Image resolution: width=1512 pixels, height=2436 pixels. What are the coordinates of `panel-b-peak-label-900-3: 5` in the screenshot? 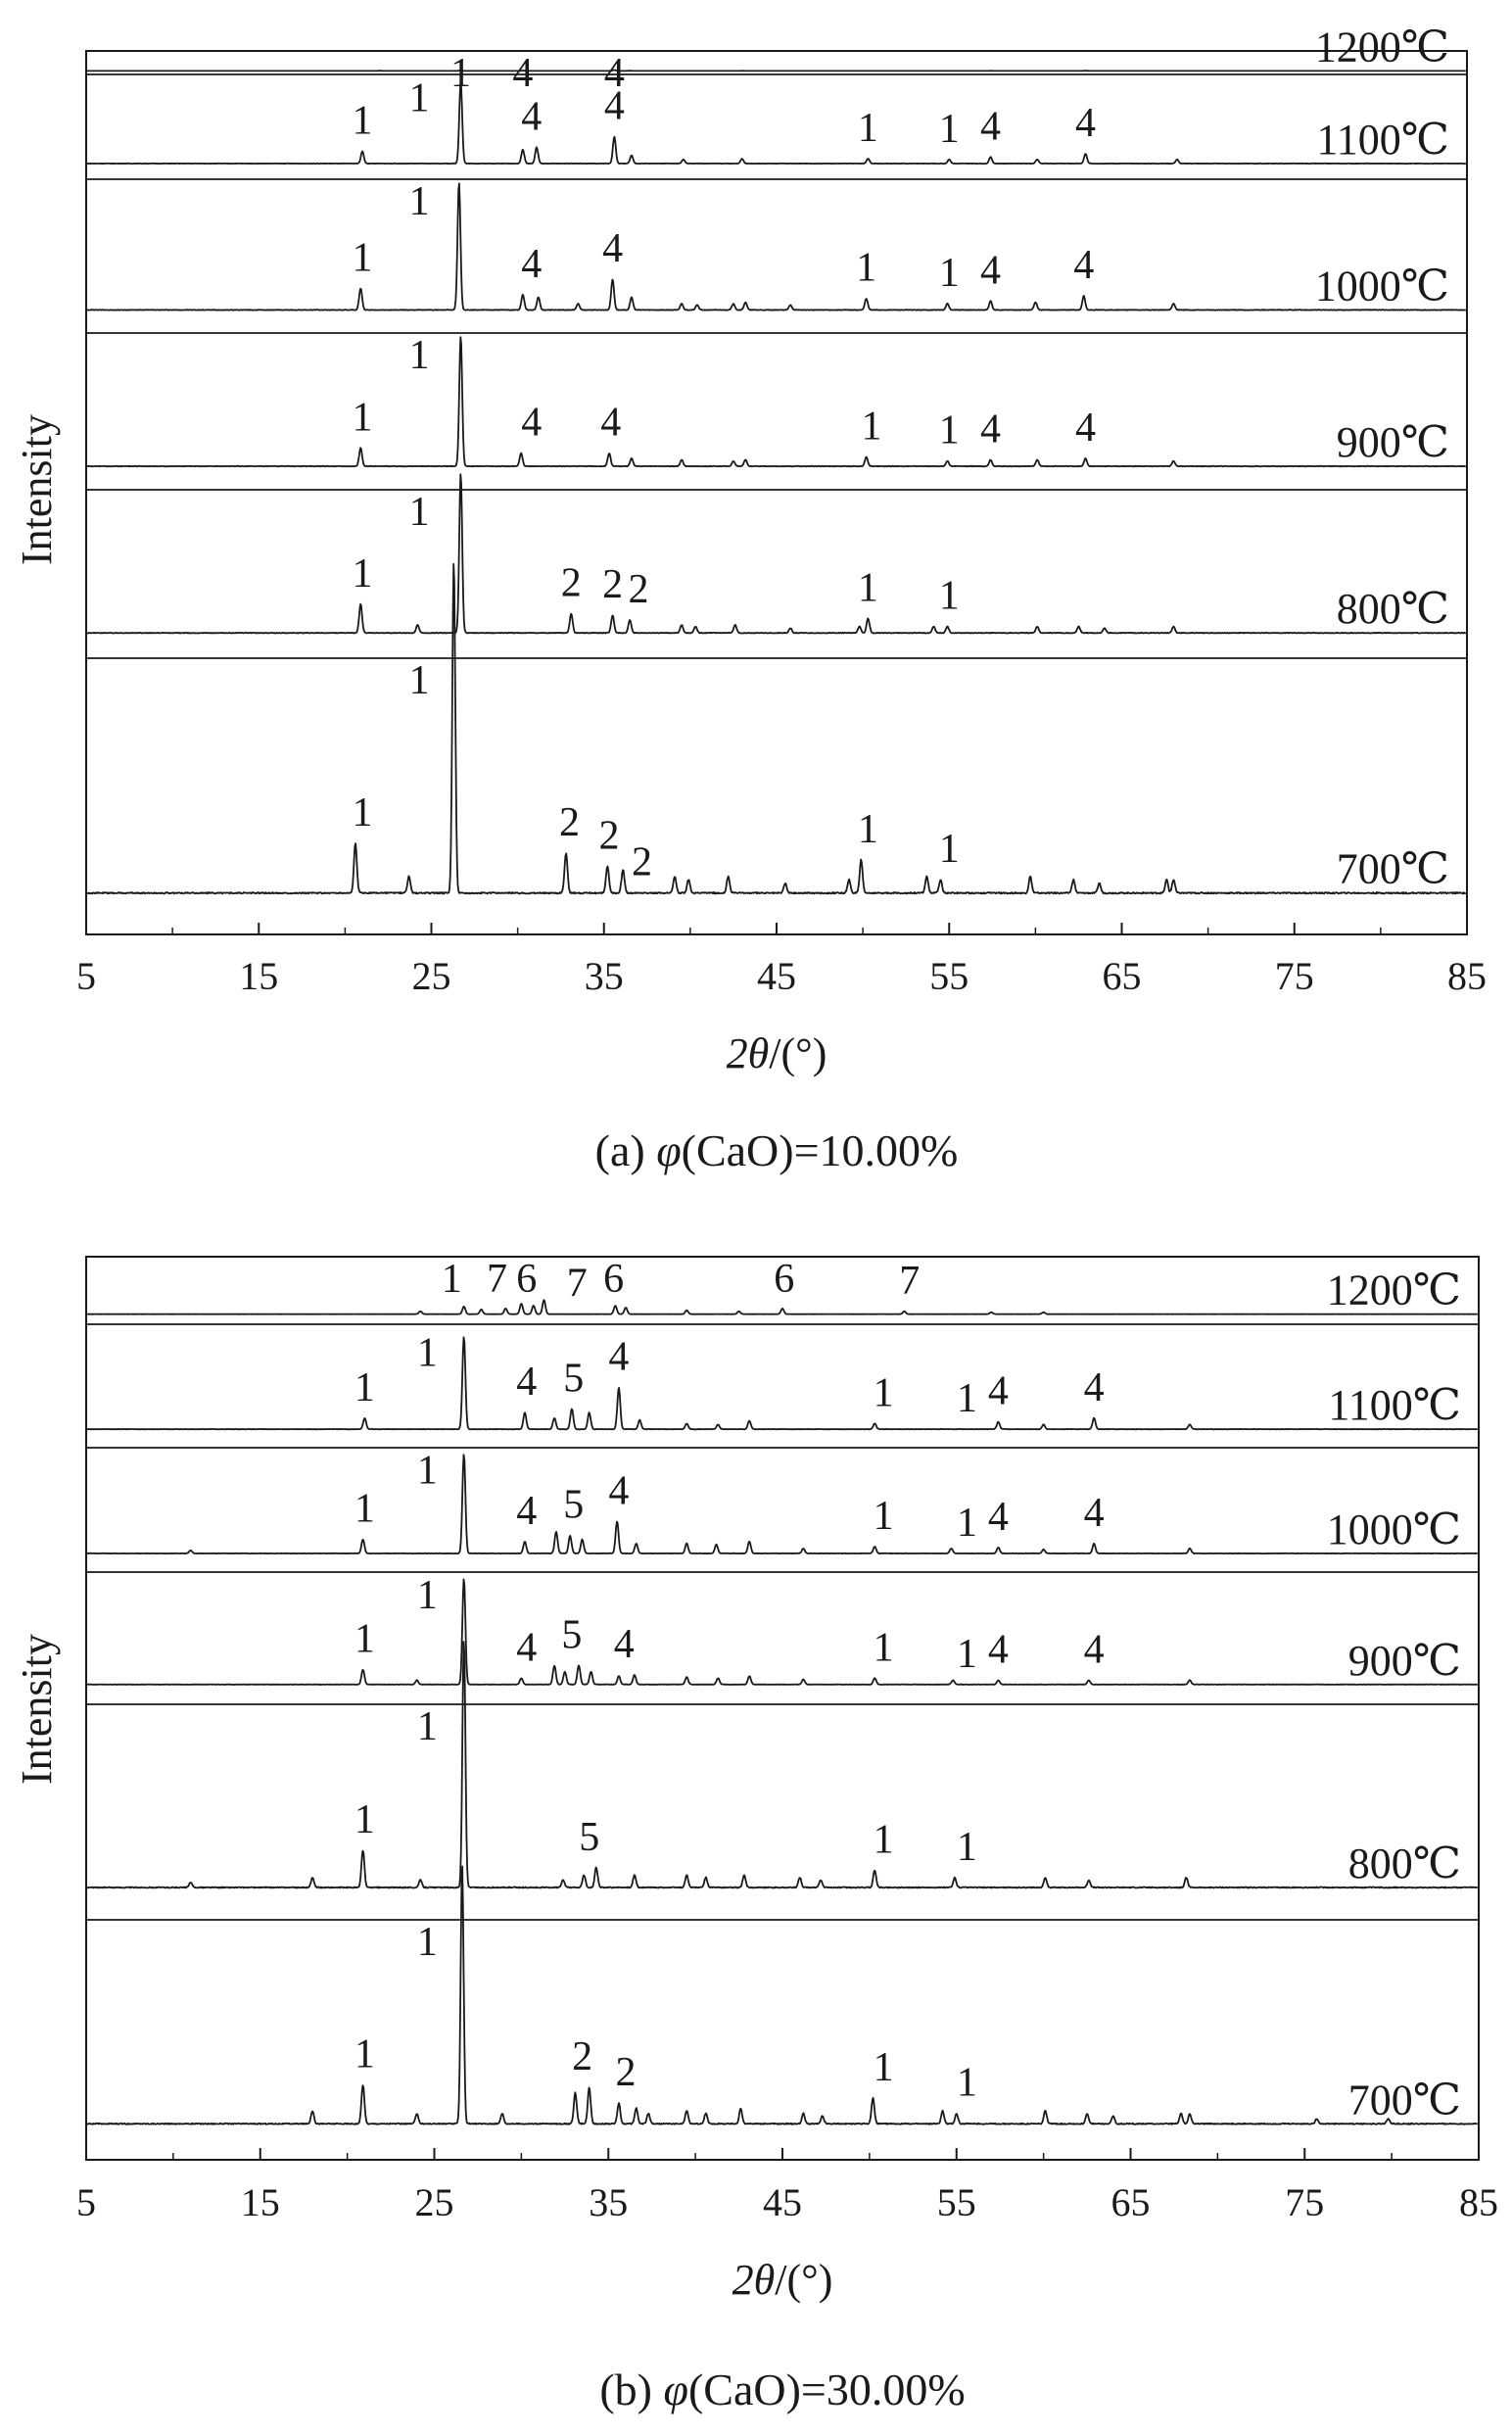 It's located at (571, 1635).